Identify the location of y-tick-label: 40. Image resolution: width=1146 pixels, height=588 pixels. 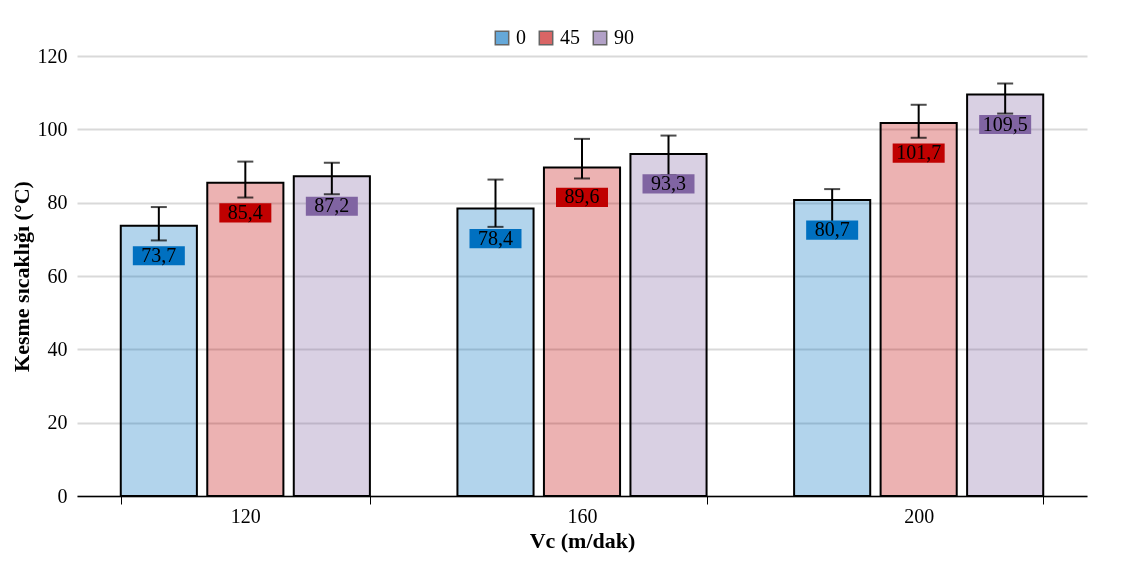
(57, 348).